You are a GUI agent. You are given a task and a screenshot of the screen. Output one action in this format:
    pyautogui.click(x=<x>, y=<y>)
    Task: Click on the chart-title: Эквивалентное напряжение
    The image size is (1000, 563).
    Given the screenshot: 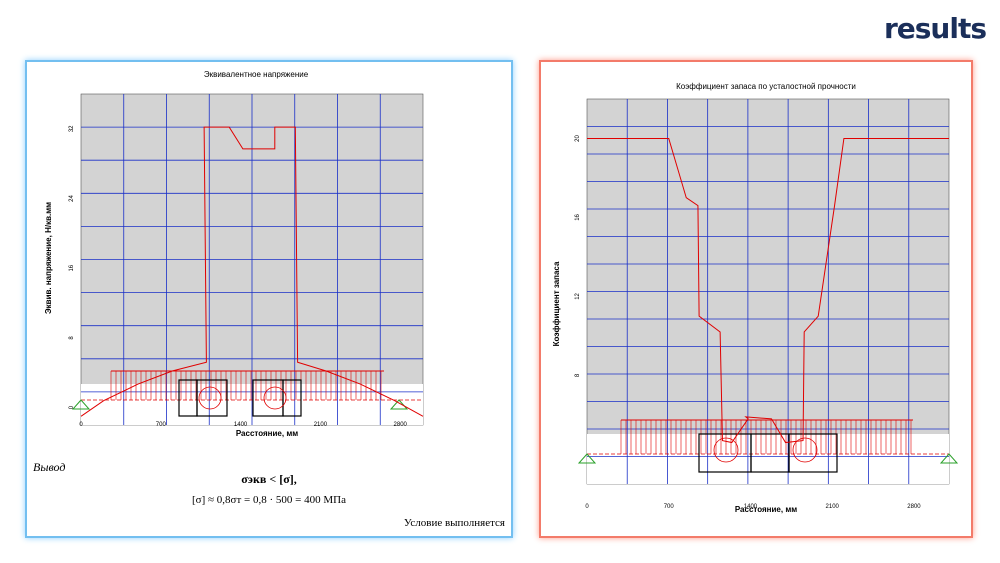 What is the action you would take?
    pyautogui.click(x=256, y=74)
    